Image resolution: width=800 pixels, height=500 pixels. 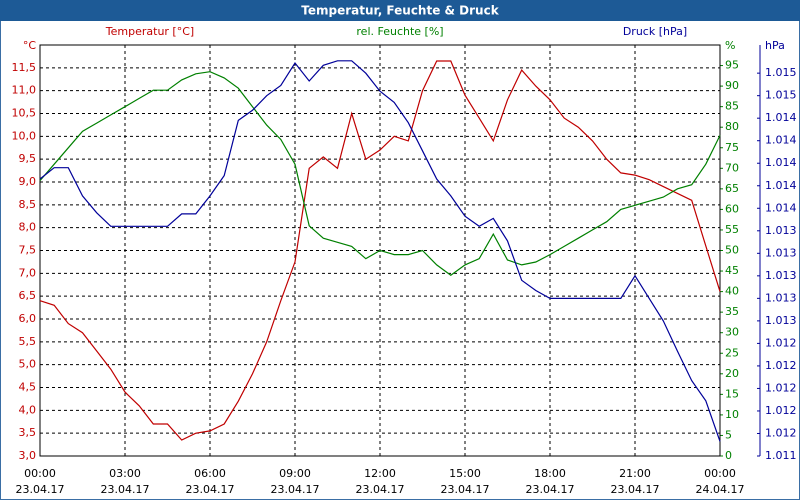 I want to click on y-tick-label: 3,5, so click(x=28, y=432).